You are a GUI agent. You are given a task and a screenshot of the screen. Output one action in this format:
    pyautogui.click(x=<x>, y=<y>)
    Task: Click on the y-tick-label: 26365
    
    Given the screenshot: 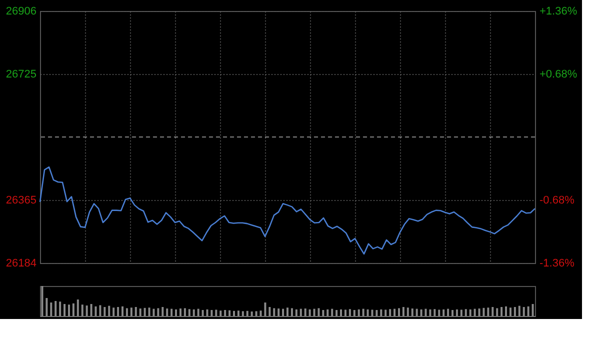 What is the action you would take?
    pyautogui.click(x=21, y=200)
    